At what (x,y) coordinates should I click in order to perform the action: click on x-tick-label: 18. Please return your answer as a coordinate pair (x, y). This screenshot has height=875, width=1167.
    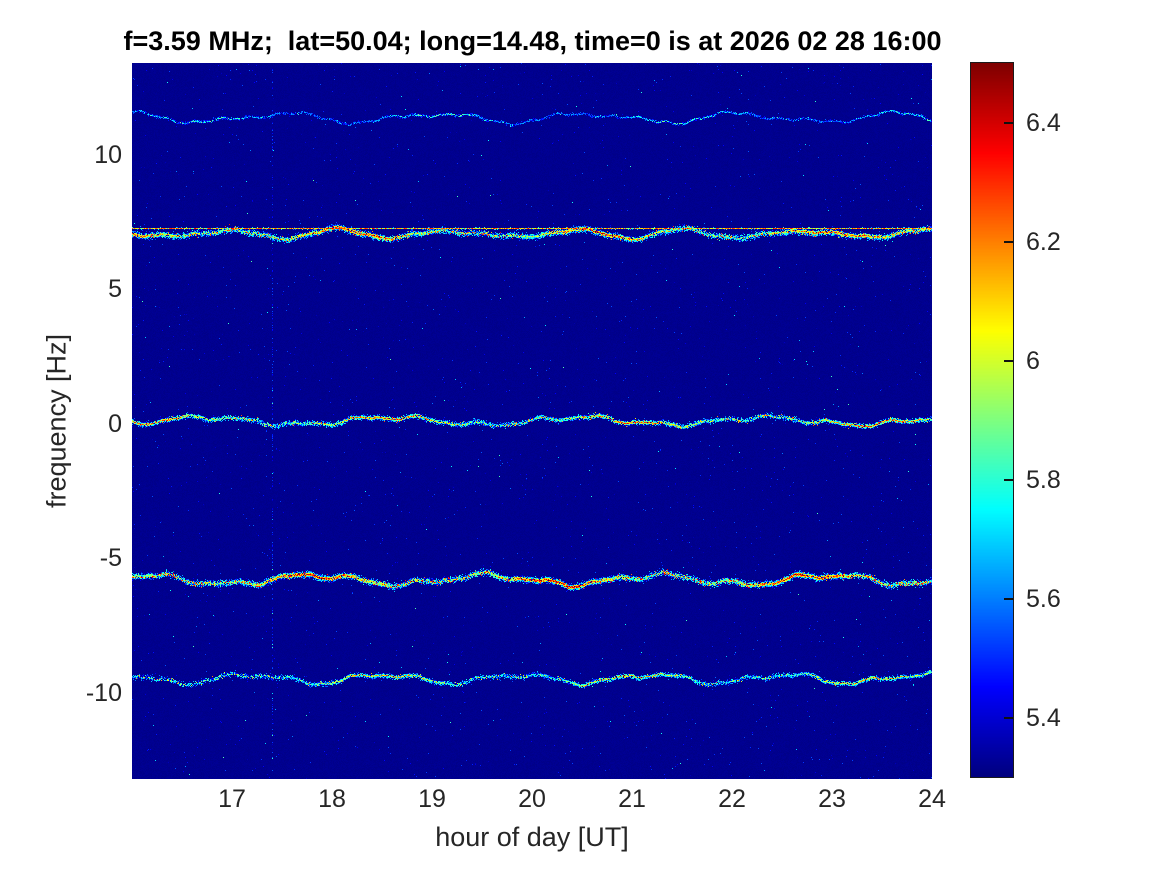
    Looking at the image, I should click on (332, 799).